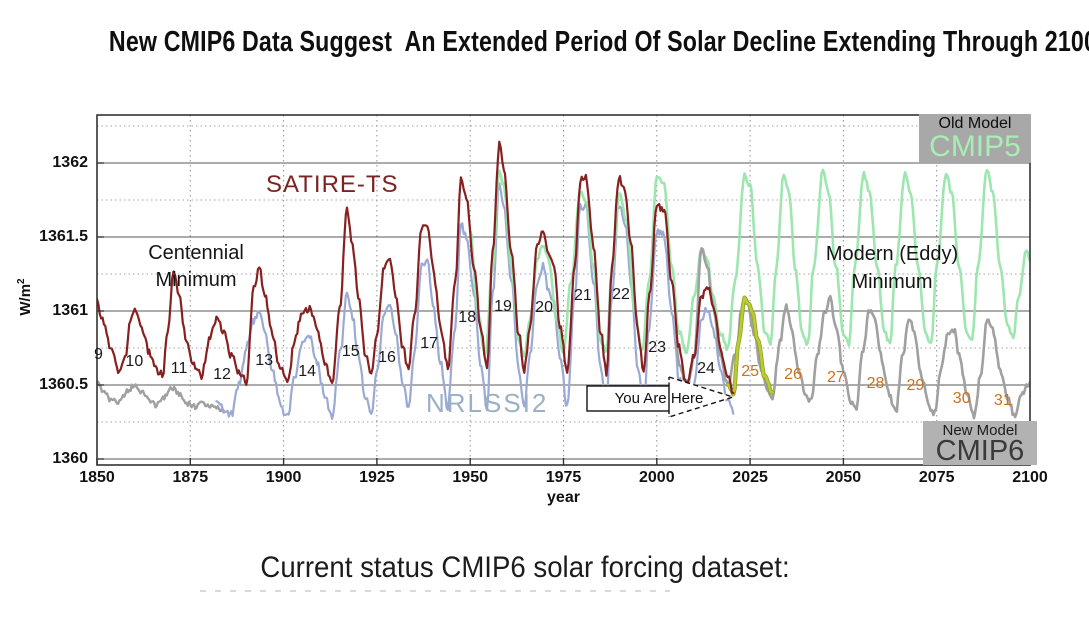  Describe the element at coordinates (750, 477) in the screenshot. I see `x-tick-label: 2025` at that location.